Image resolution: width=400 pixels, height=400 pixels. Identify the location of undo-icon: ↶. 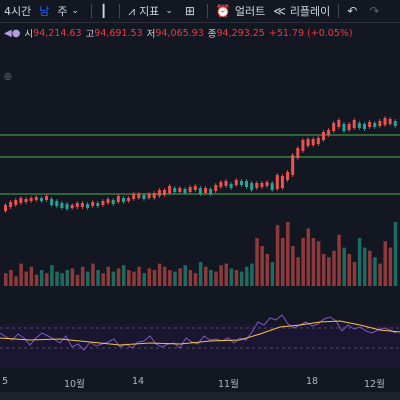
(352, 11).